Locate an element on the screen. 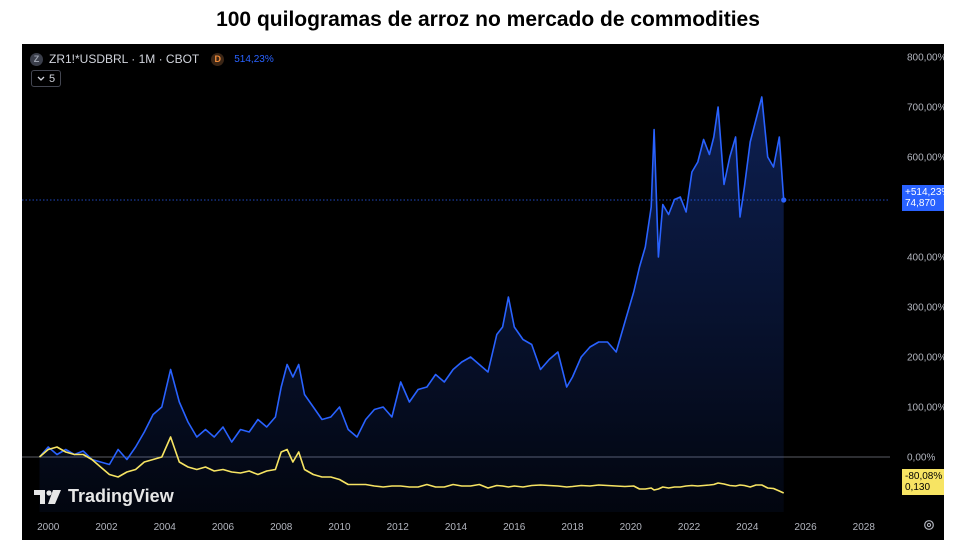 The height and width of the screenshot is (556, 976). indicator-count: 5 is located at coordinates (52, 78).